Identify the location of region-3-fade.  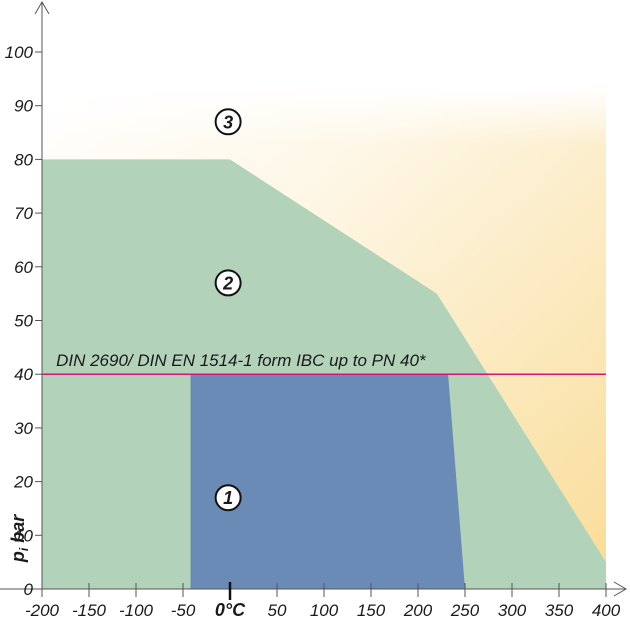
(324, 115).